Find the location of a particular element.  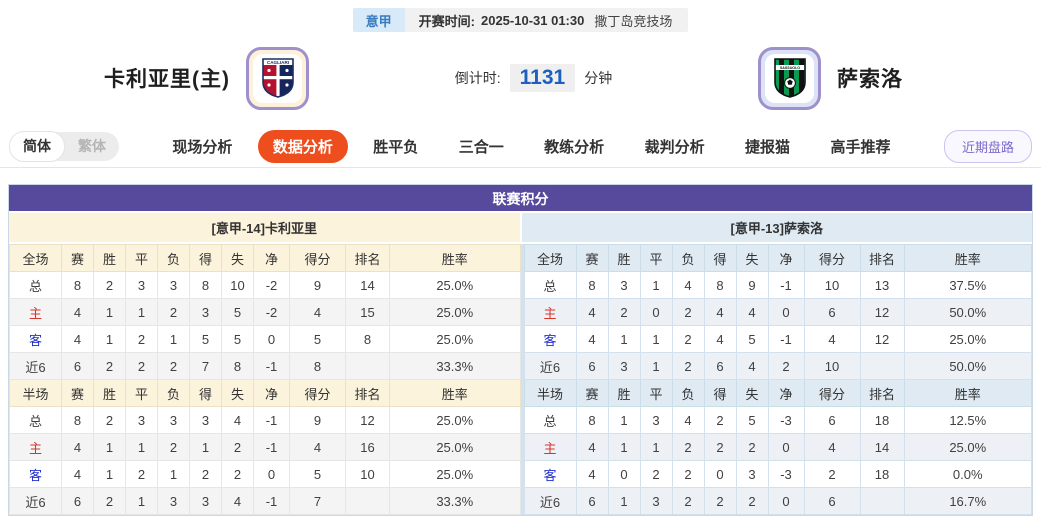

table-row: 总 8 1 3 4 2 5 -3 6 18 12.5% is located at coordinates (777, 420).